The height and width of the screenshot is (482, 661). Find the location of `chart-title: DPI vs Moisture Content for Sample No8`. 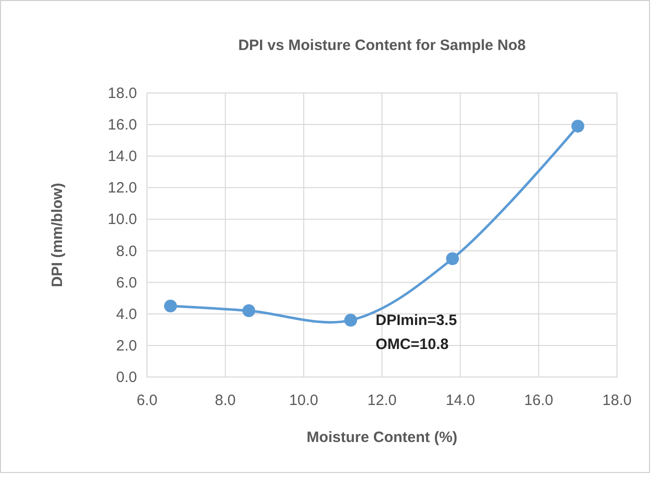

chart-title: DPI vs Moisture Content for Sample No8 is located at coordinates (382, 45).